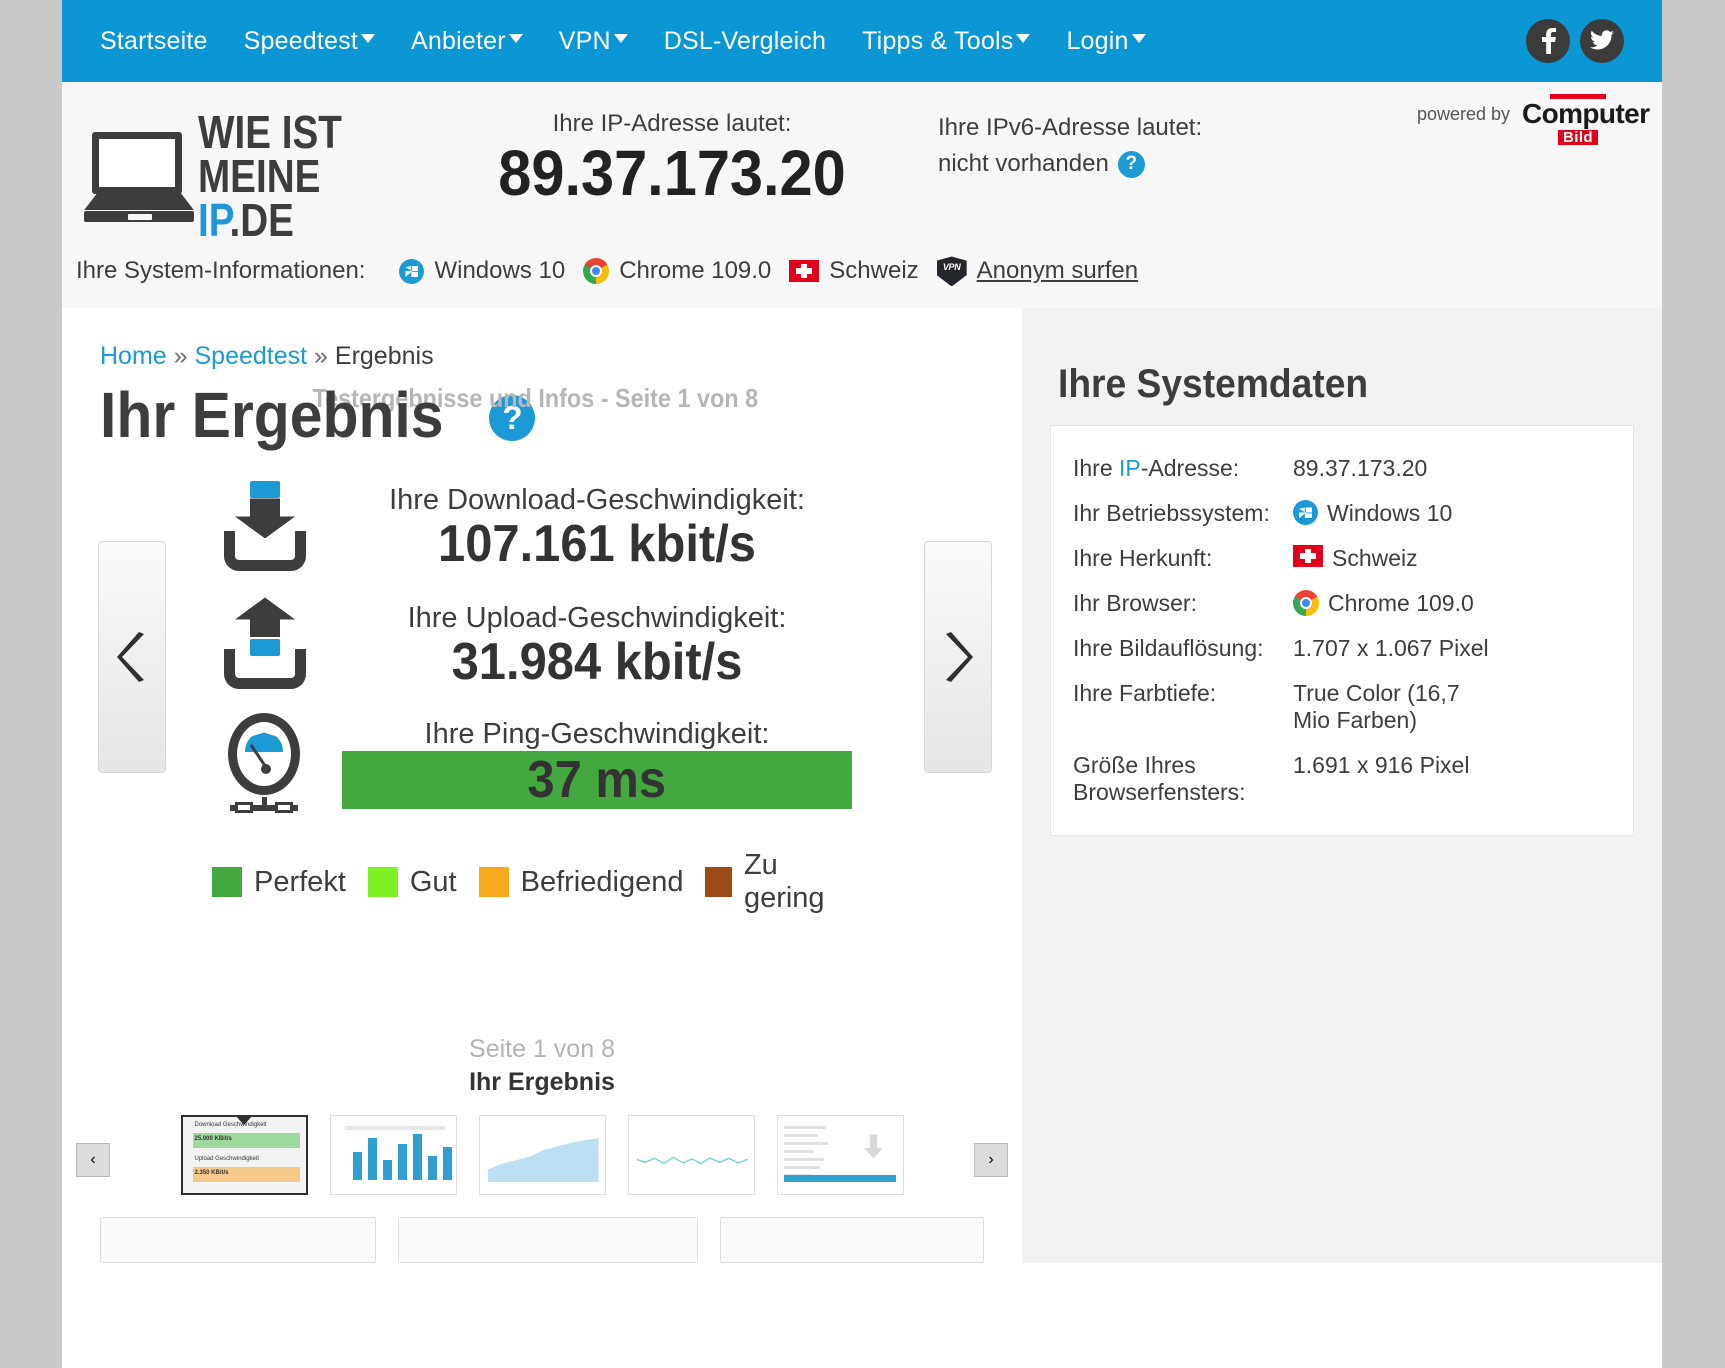 The height and width of the screenshot is (1368, 1725). I want to click on ipv6-address-value: nicht vorhanden, so click(1023, 163).